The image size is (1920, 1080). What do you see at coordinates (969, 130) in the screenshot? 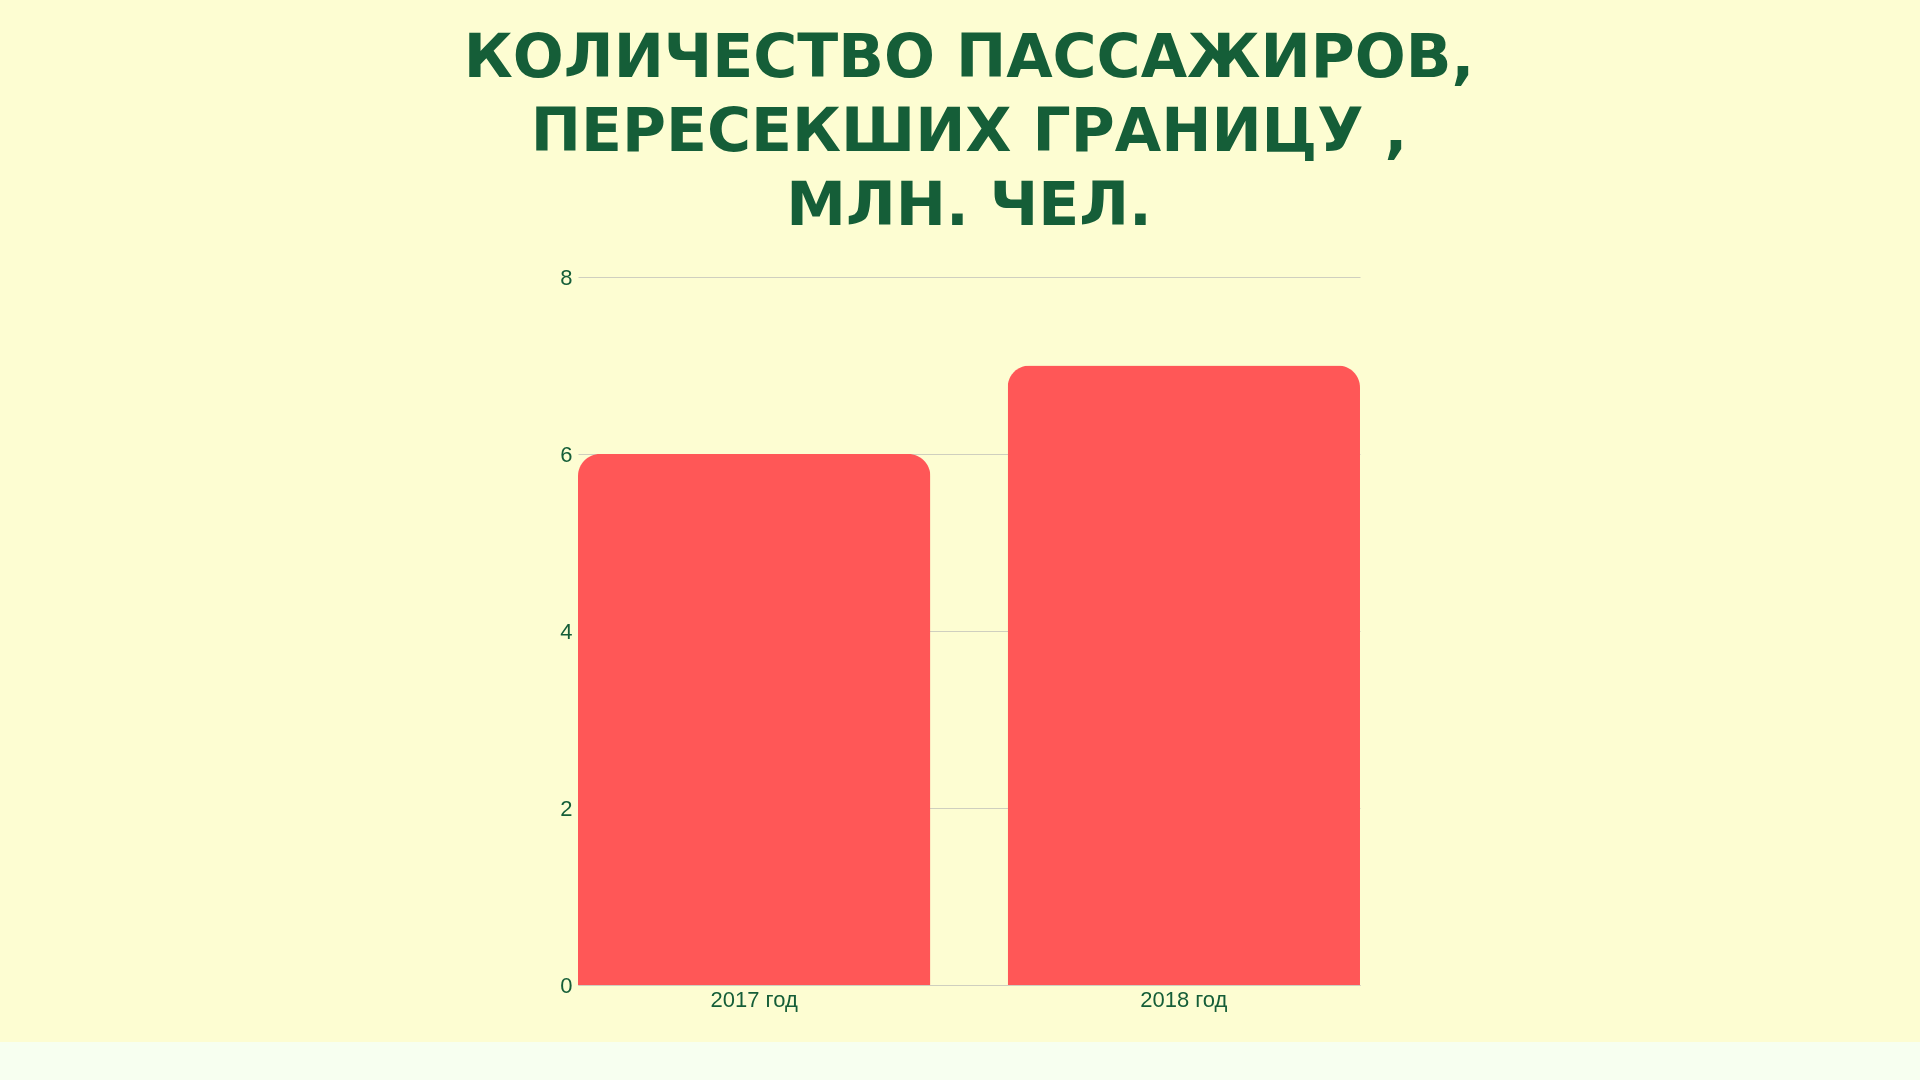
I see `chart-title: КОЛИЧЕСТВО ПАССАЖИРОВ, ПЕРЕСЕКШИХ ГРАНИЦУ , МЛН. ЧЕЛ.` at bounding box center [969, 130].